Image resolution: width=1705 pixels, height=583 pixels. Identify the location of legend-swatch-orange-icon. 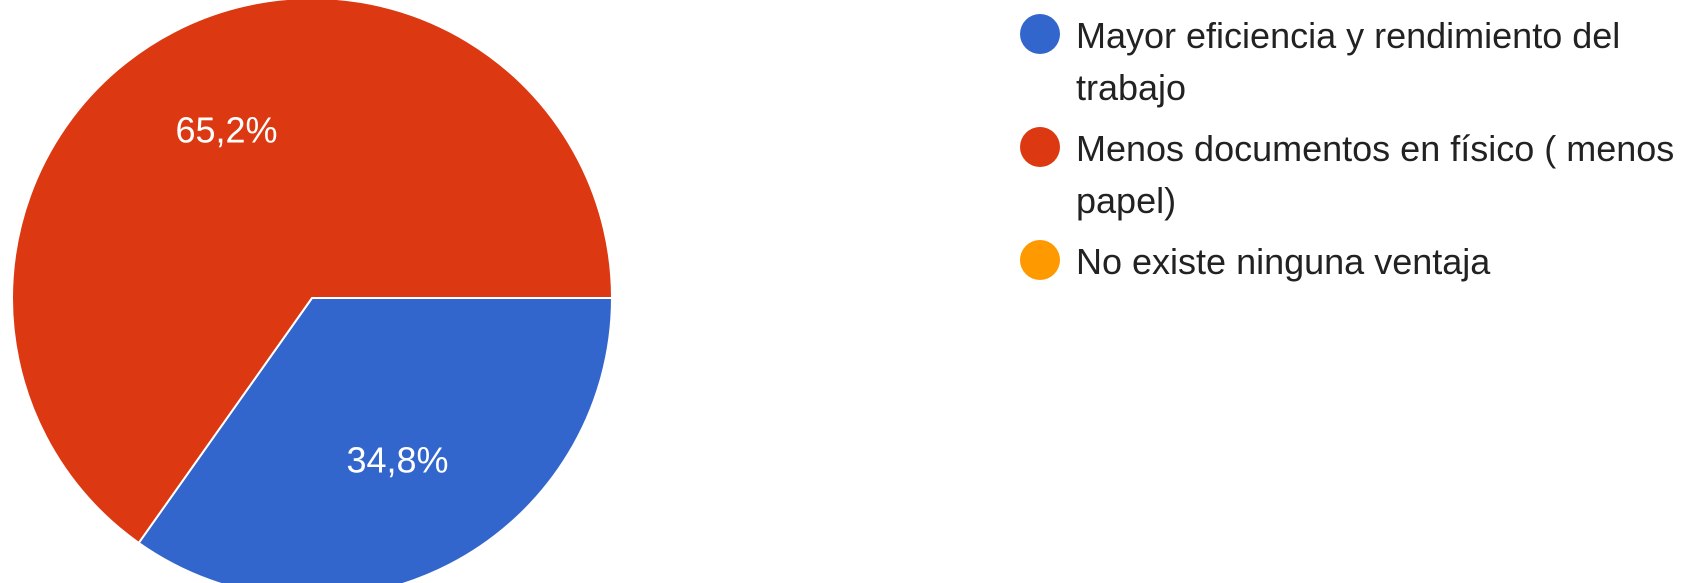
(1040, 260).